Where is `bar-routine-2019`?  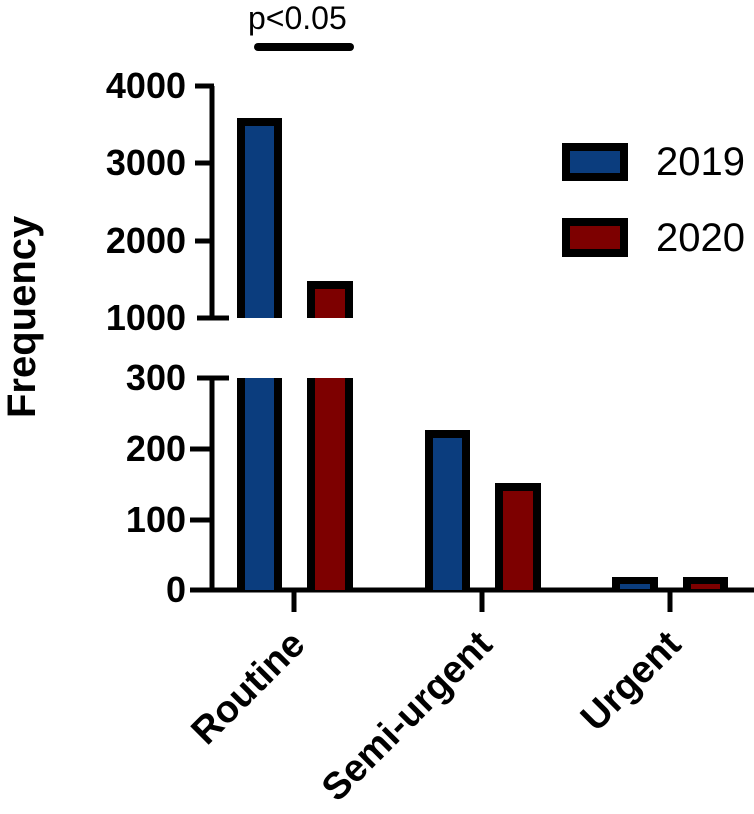
bar-routine-2019 is located at coordinates (259, 354).